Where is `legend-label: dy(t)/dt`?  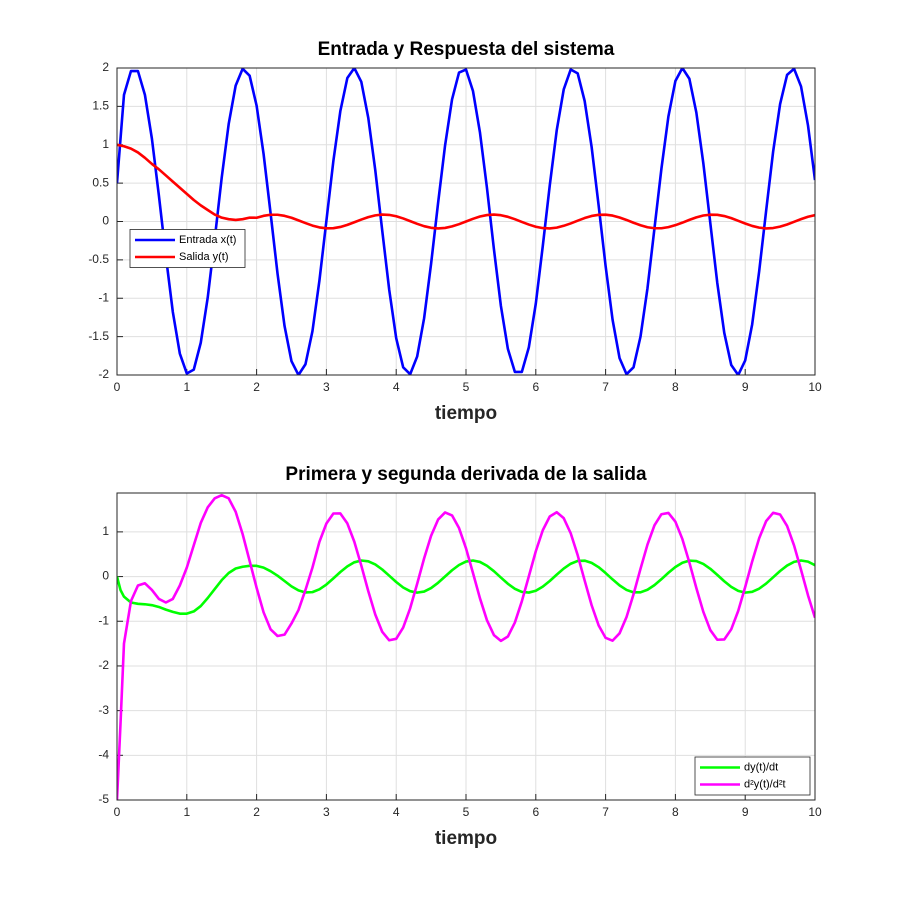
legend-label: dy(t)/dt is located at coordinates (761, 767).